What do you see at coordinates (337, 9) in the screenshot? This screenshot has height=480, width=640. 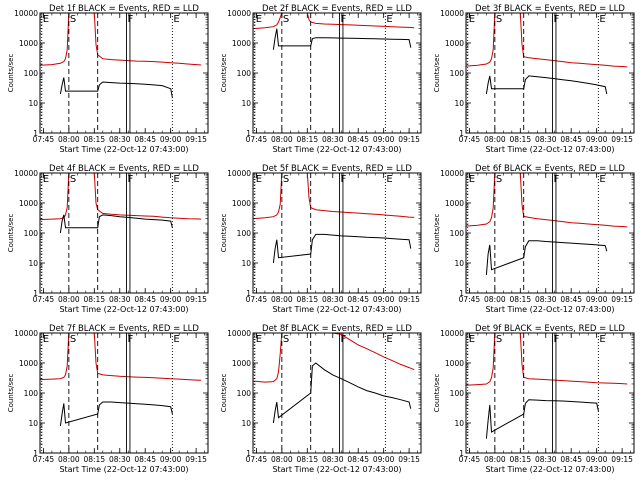 I see `panel-title: Det 2f BLACK = Events, RED = LLD` at bounding box center [337, 9].